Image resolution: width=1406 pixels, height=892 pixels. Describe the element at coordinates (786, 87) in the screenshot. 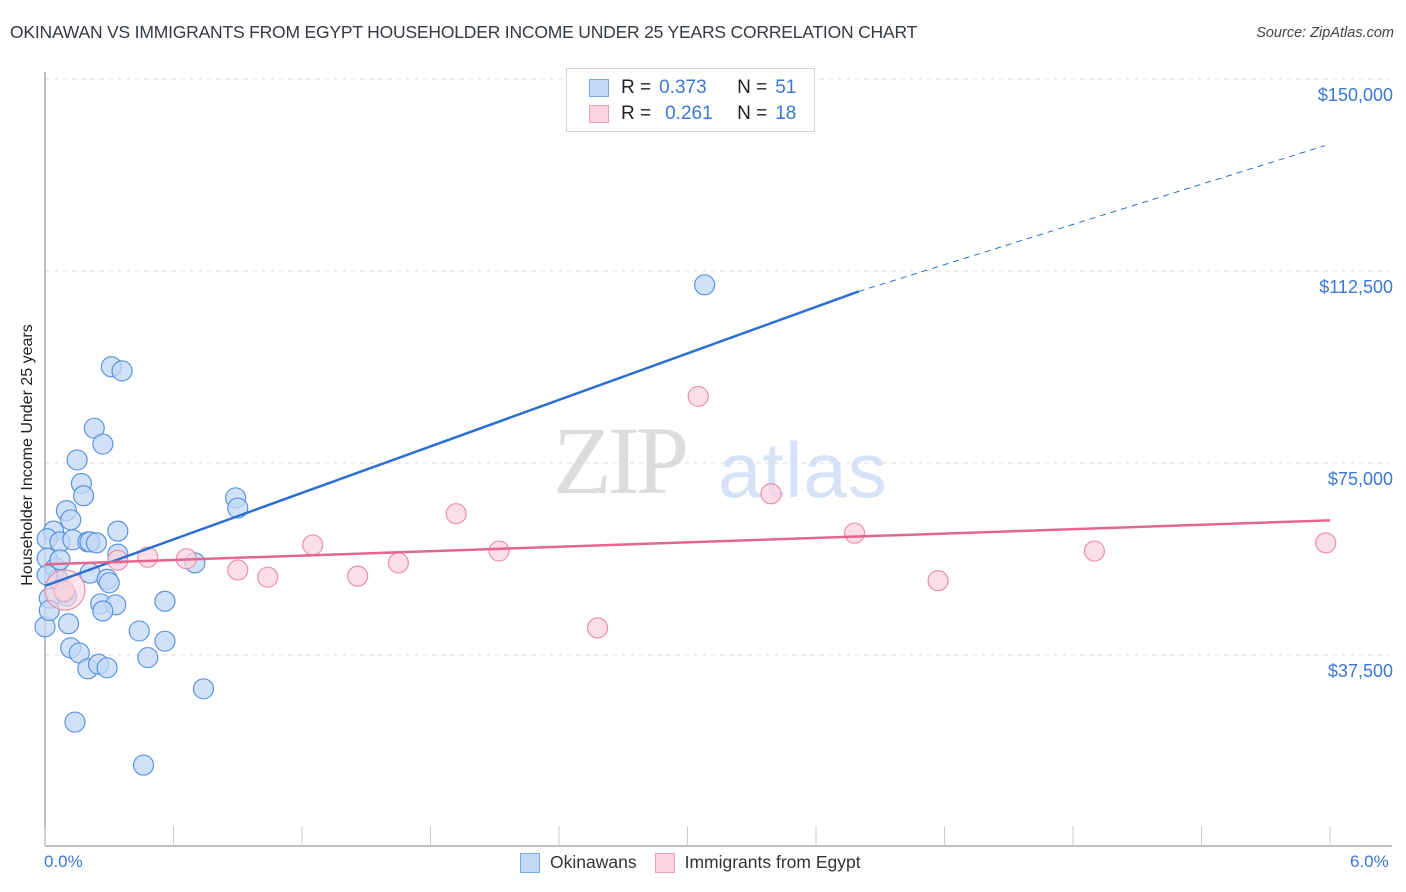

I see `n-value: 51` at that location.